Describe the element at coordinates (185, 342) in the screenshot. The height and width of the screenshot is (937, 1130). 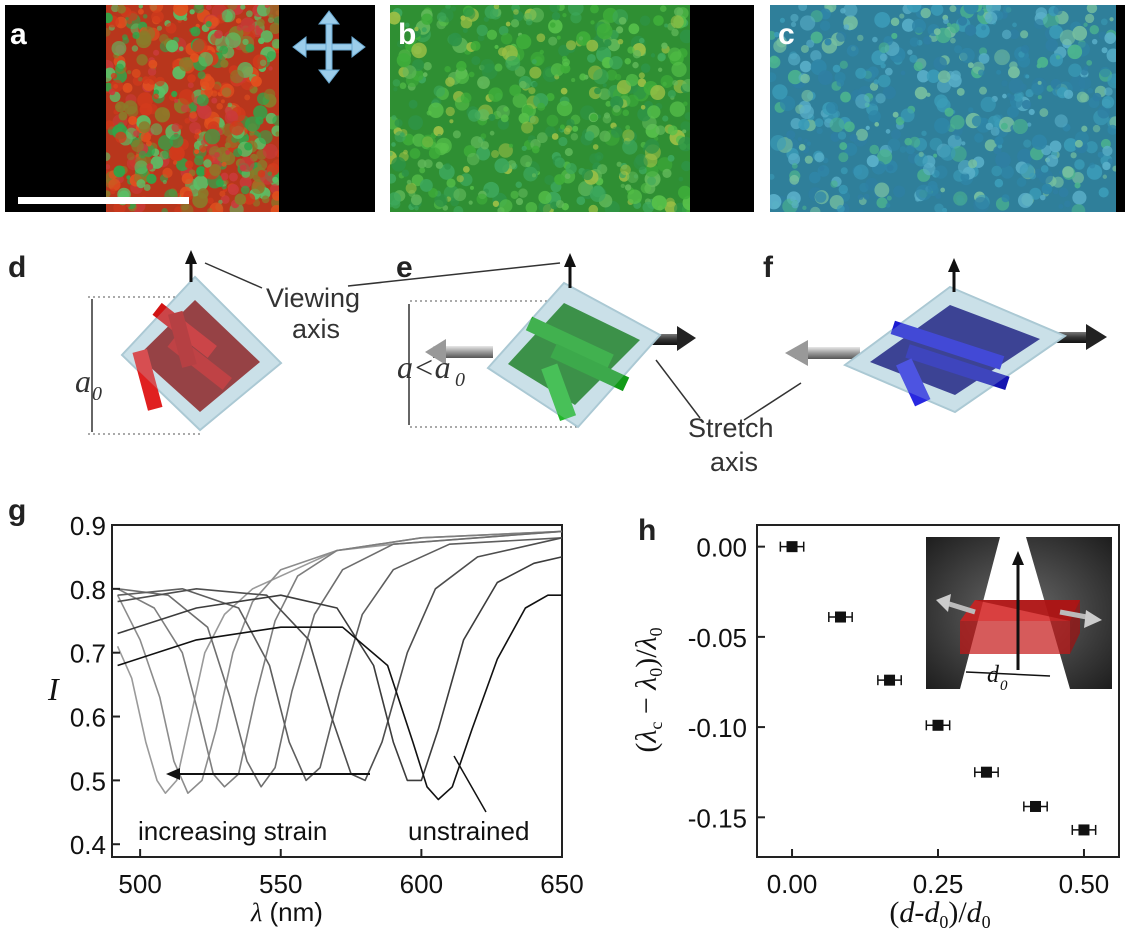
I see `schematic-unstrained-cell` at that location.